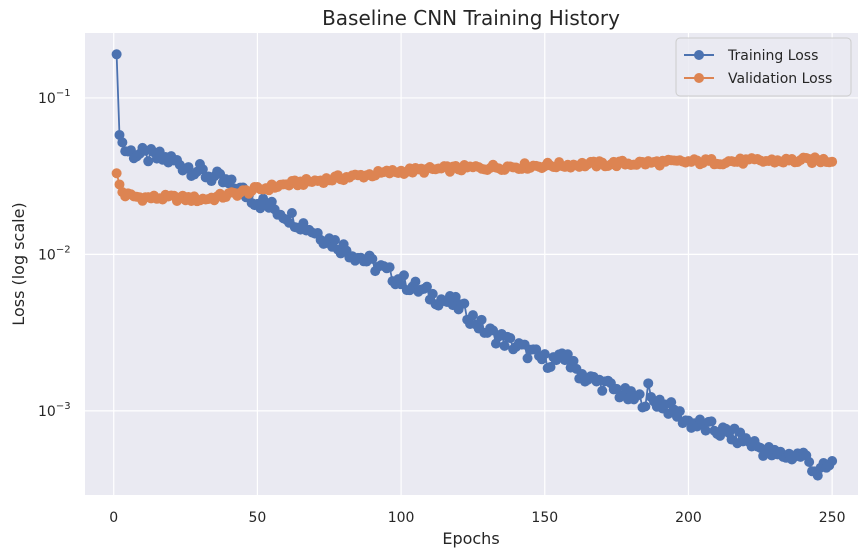 Image resolution: width=868 pixels, height=558 pixels. Describe the element at coordinates (544, 518) in the screenshot. I see `x-tick-label: 150` at that location.